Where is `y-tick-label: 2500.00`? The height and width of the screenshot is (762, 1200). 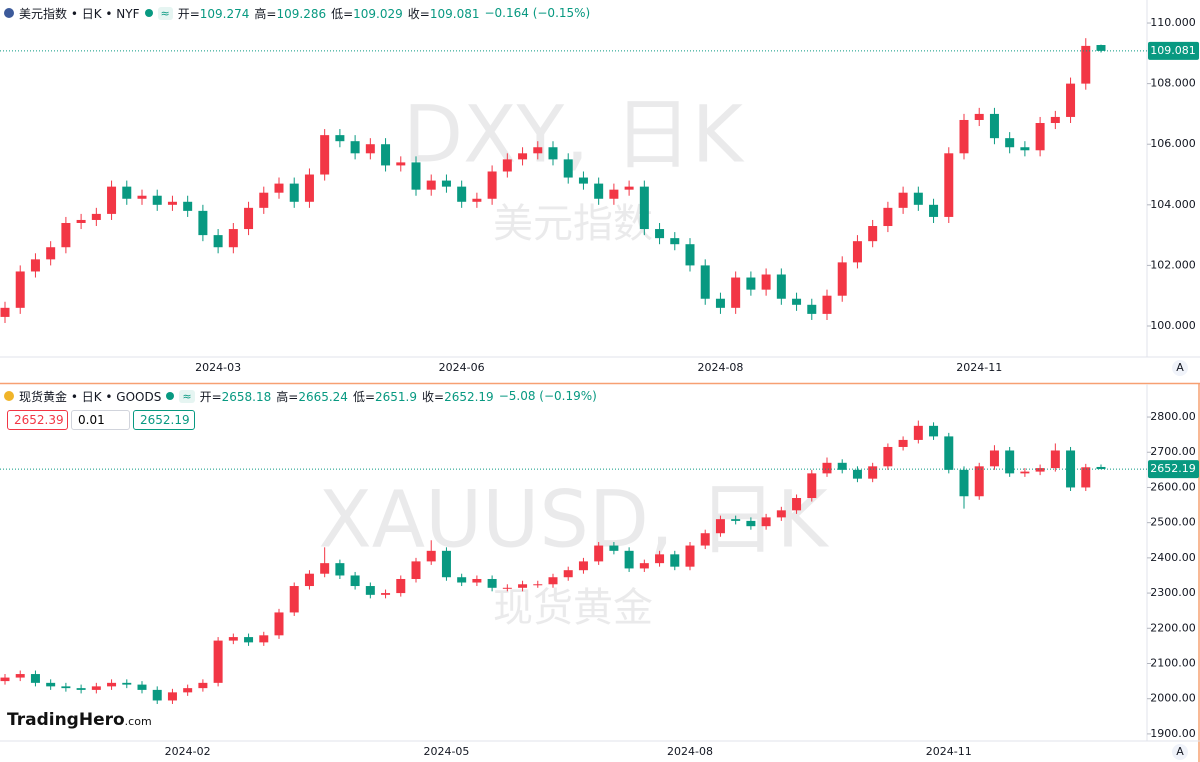
y-tick-label: 2500.00 is located at coordinates (1173, 522).